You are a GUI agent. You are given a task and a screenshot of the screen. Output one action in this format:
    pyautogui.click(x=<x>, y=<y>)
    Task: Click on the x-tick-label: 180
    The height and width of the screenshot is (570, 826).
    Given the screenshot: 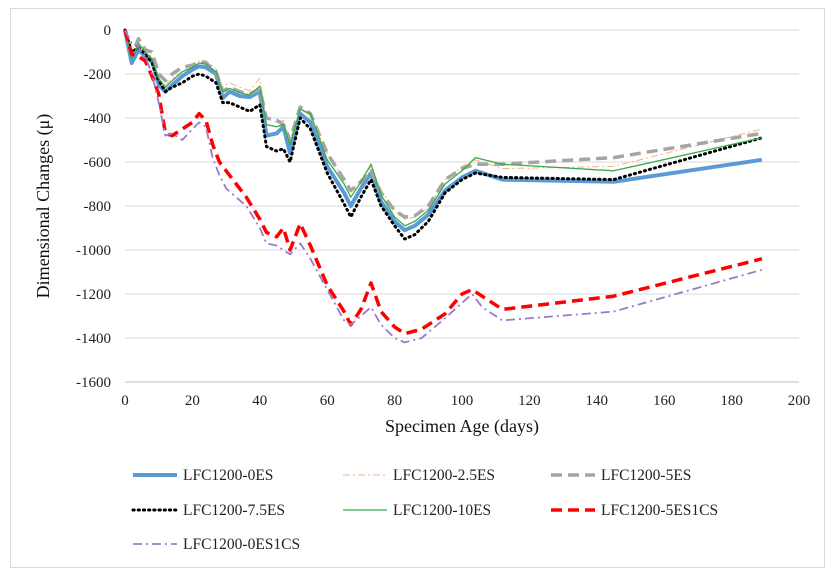 What is the action you would take?
    pyautogui.click(x=731, y=401)
    